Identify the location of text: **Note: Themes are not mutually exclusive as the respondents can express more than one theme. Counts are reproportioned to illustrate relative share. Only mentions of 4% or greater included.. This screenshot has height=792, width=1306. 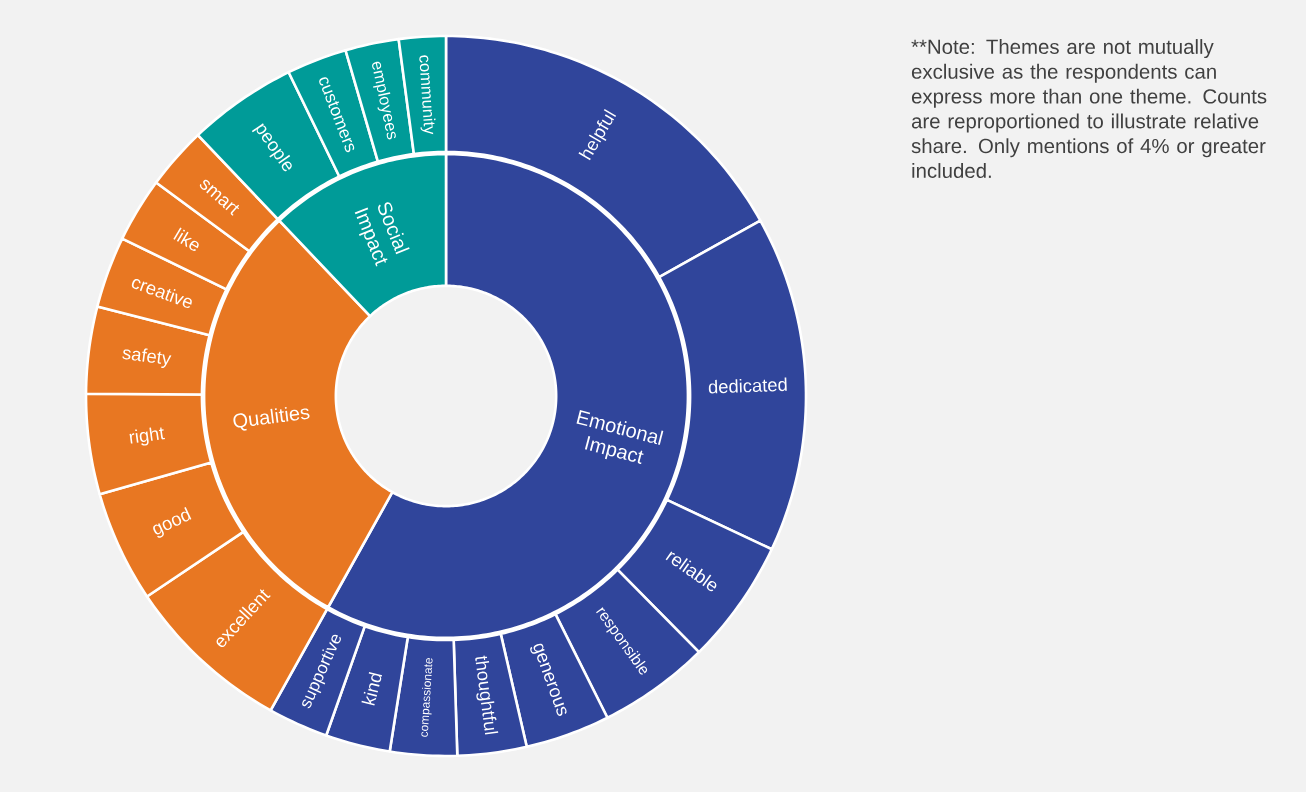
(1089, 109).